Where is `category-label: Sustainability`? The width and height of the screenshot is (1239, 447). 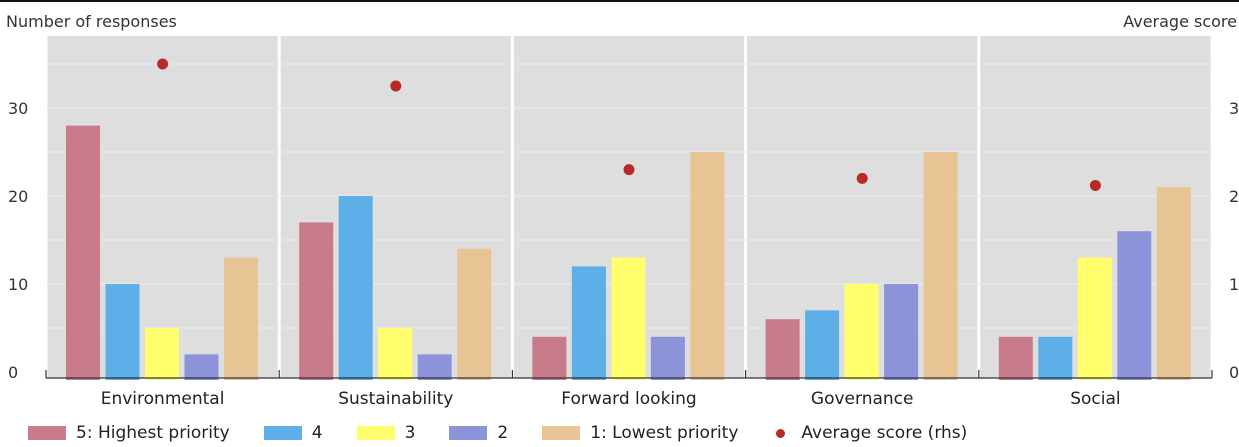 category-label: Sustainability is located at coordinates (395, 399).